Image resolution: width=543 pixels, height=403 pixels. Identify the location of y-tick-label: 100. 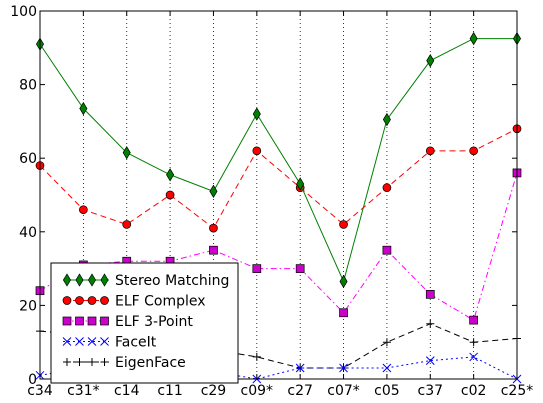
(23, 12).